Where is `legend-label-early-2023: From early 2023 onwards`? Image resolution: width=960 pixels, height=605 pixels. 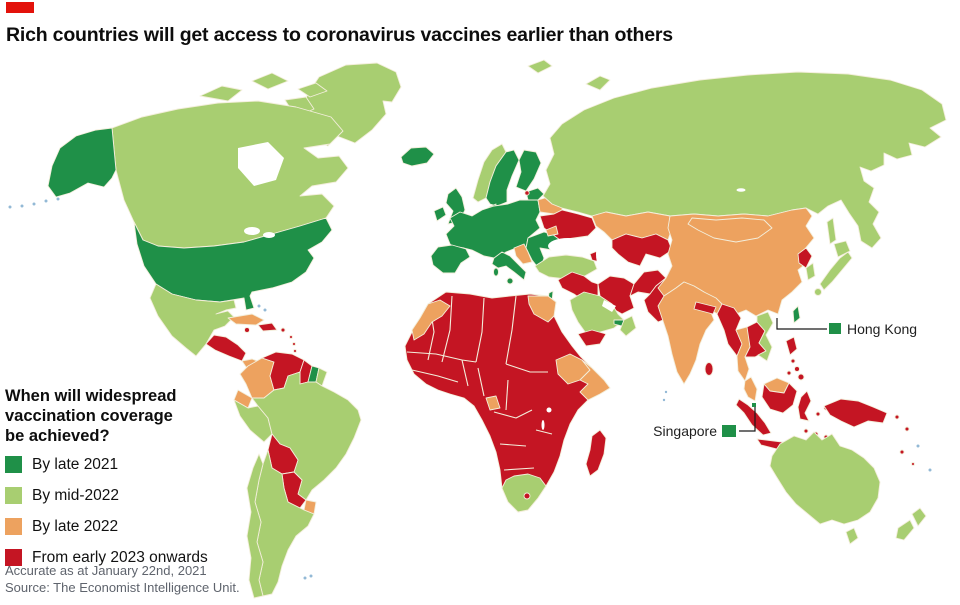 legend-label-early-2023: From early 2023 onwards is located at coordinates (120, 557).